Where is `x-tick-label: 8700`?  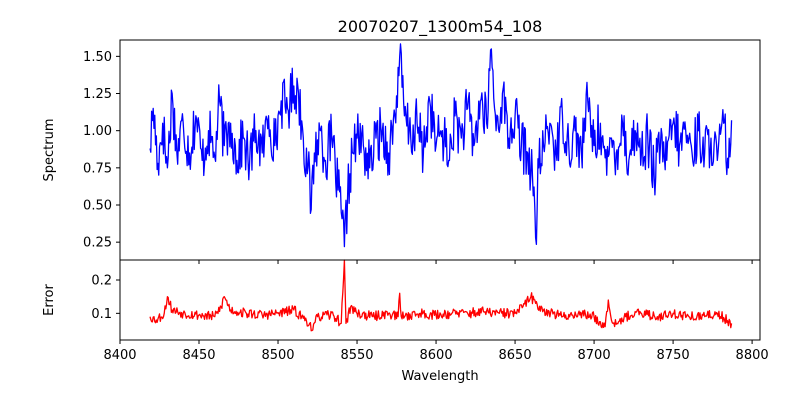 x-tick-label: 8700 is located at coordinates (594, 355).